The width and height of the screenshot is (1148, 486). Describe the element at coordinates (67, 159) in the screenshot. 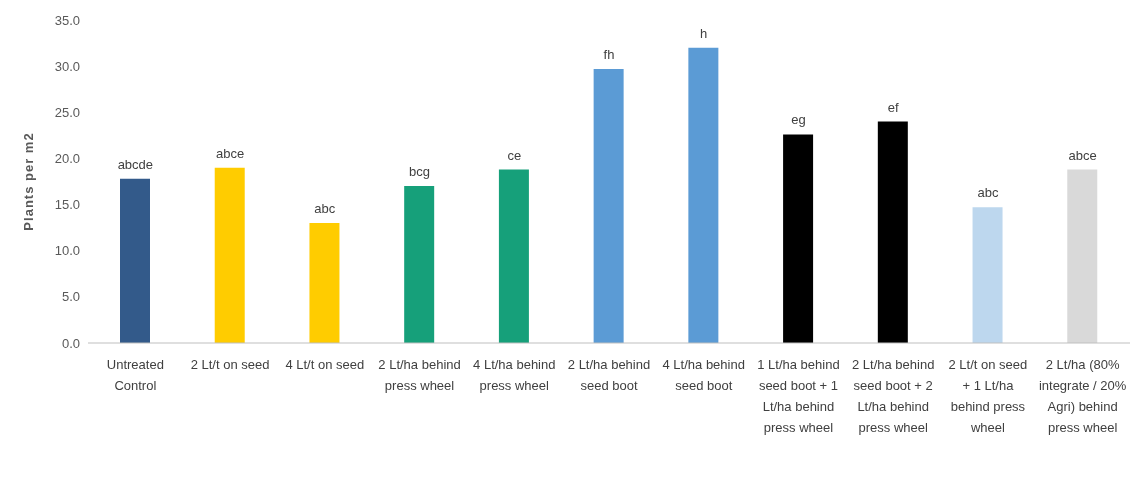

I see `y-tick-label: 20.0` at that location.